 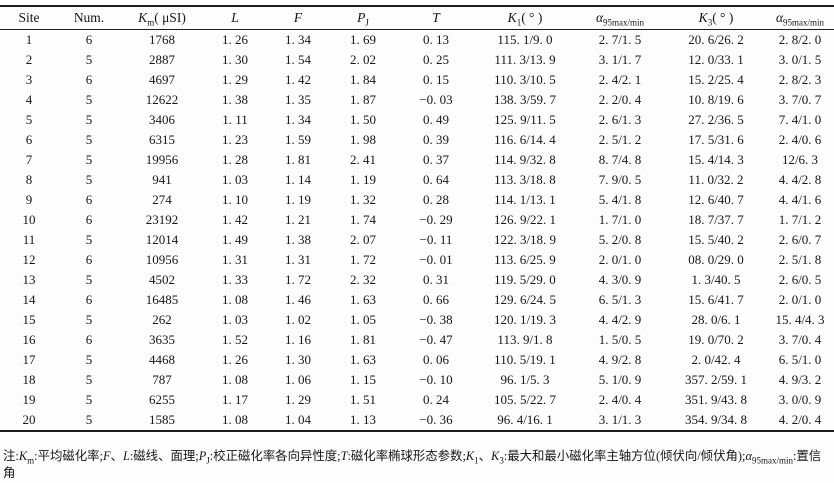 What do you see at coordinates (800, 59) in the screenshot?
I see `cell-a95max-min-2: 3. 0/1. 5` at bounding box center [800, 59].